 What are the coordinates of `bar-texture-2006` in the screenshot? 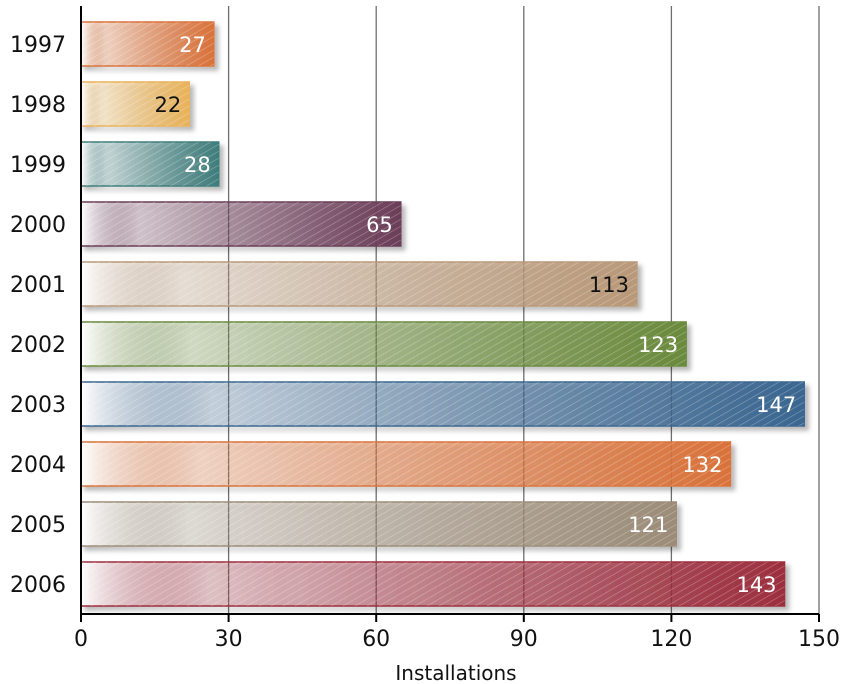 It's located at (433, 584).